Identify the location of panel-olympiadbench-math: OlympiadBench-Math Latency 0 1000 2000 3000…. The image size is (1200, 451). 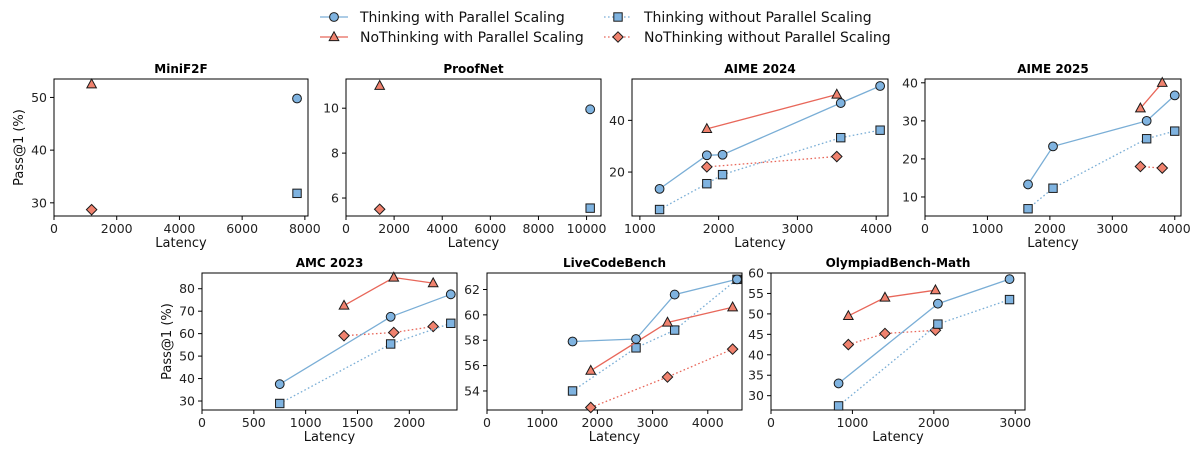
(889, 350).